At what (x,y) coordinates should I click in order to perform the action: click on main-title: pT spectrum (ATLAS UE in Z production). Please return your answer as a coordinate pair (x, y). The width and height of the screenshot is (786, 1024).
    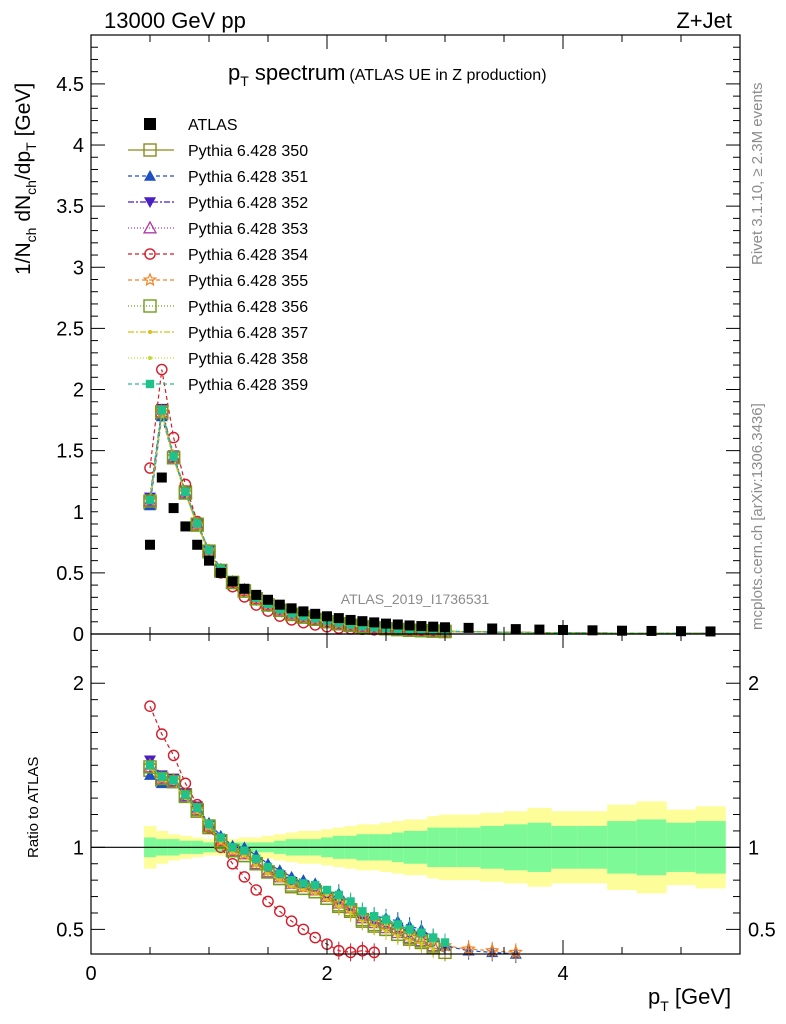
    Looking at the image, I should click on (387, 74).